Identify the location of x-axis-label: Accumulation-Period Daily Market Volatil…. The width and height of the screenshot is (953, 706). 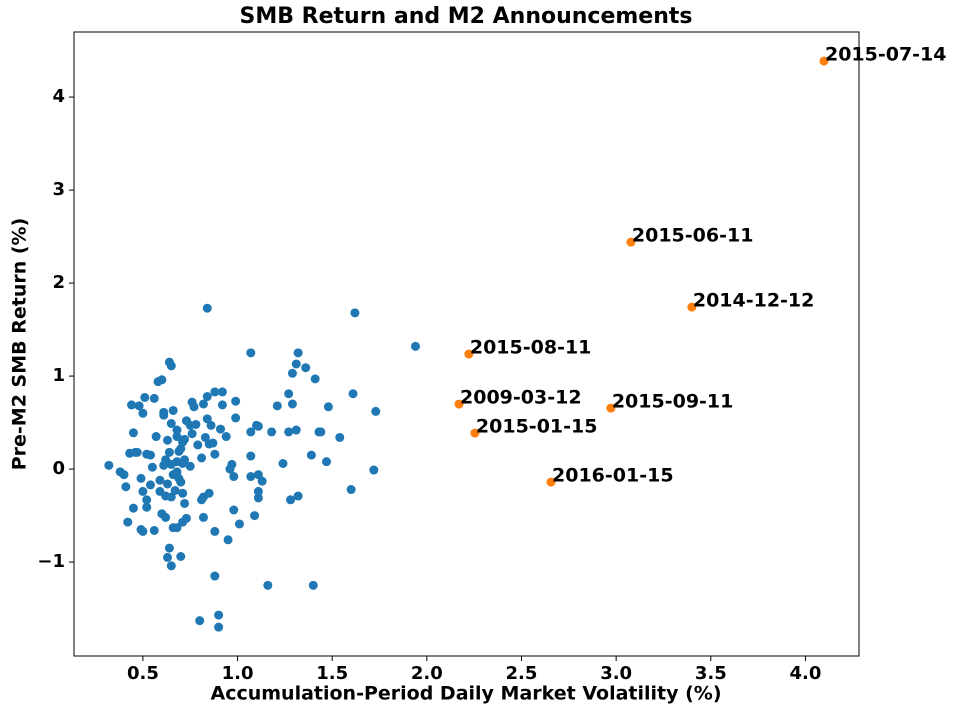
(465, 694).